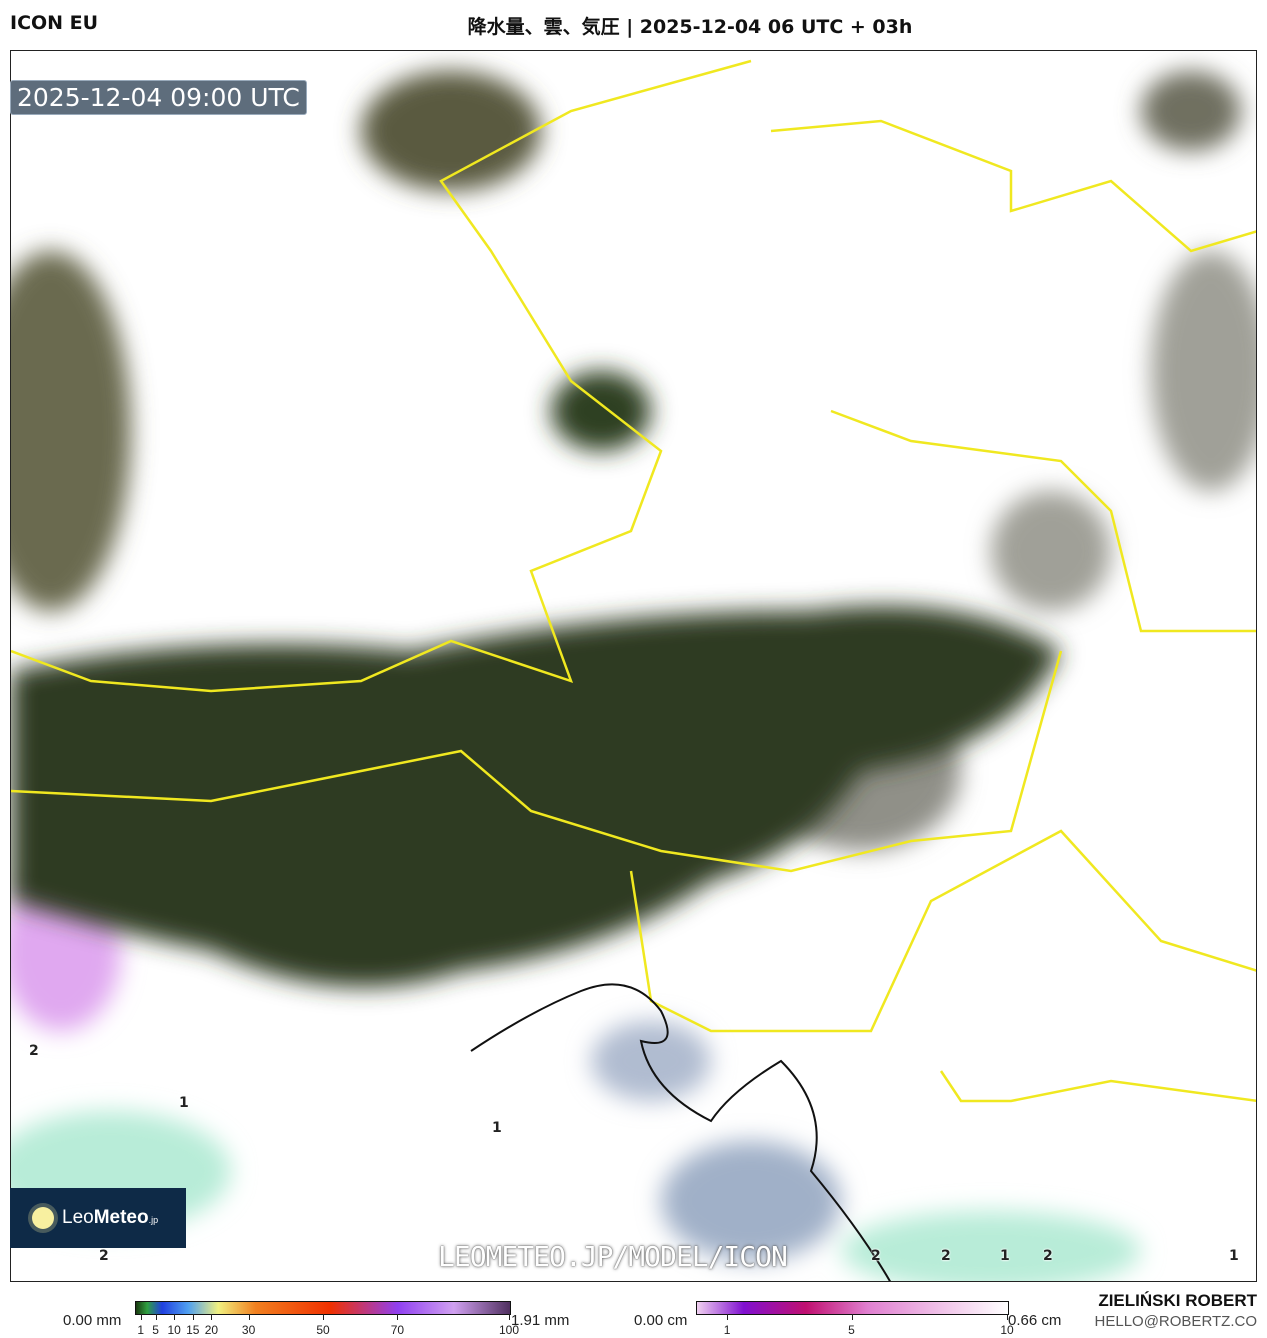 The width and height of the screenshot is (1267, 1338). What do you see at coordinates (1175, 1321) in the screenshot?
I see `author-email: HELLO@ROBERTZ.CO` at bounding box center [1175, 1321].